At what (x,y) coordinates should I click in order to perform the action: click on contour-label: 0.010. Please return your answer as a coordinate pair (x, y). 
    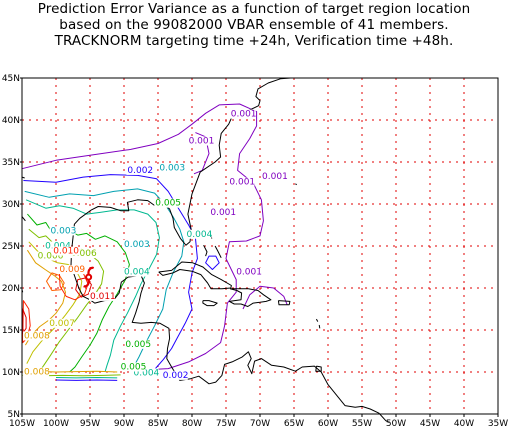
    Looking at the image, I should click on (66, 252).